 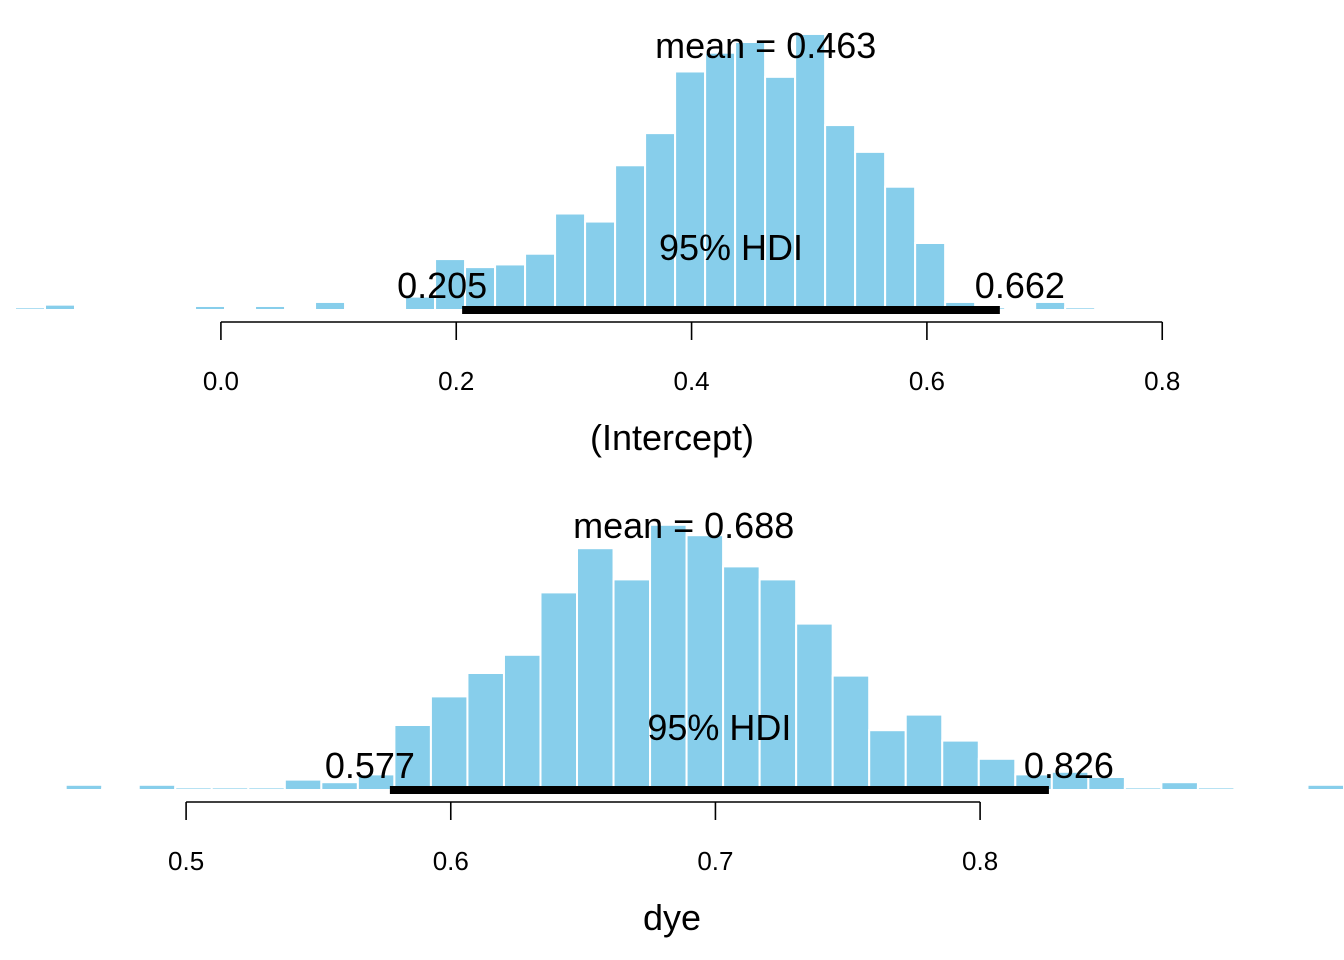 I want to click on intercept-hdi-high-label: 0.662, so click(x=1020, y=285).